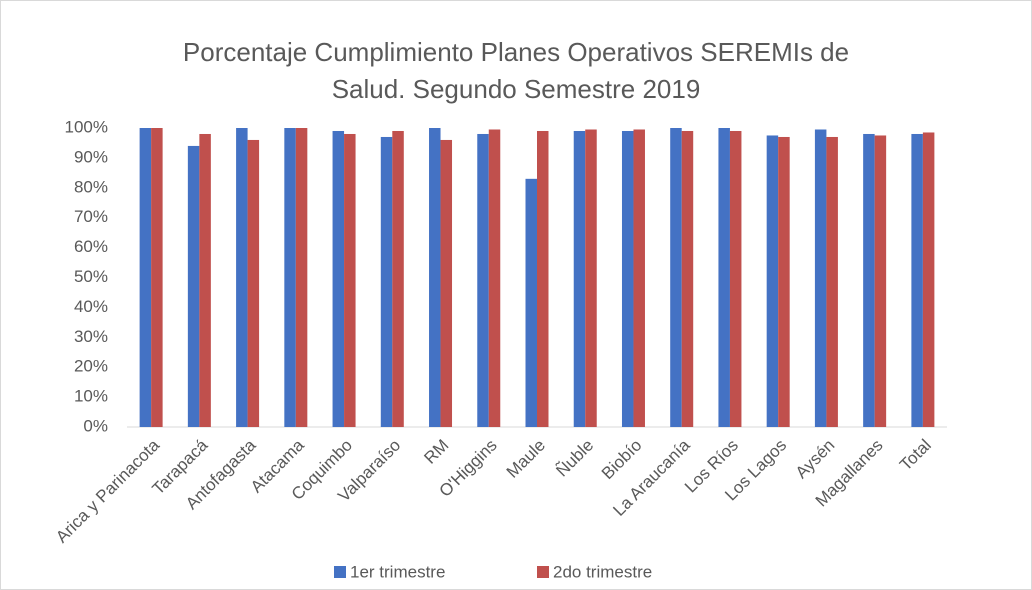 The width and height of the screenshot is (1032, 590). What do you see at coordinates (91, 276) in the screenshot?
I see `y-tick-label: 50%` at bounding box center [91, 276].